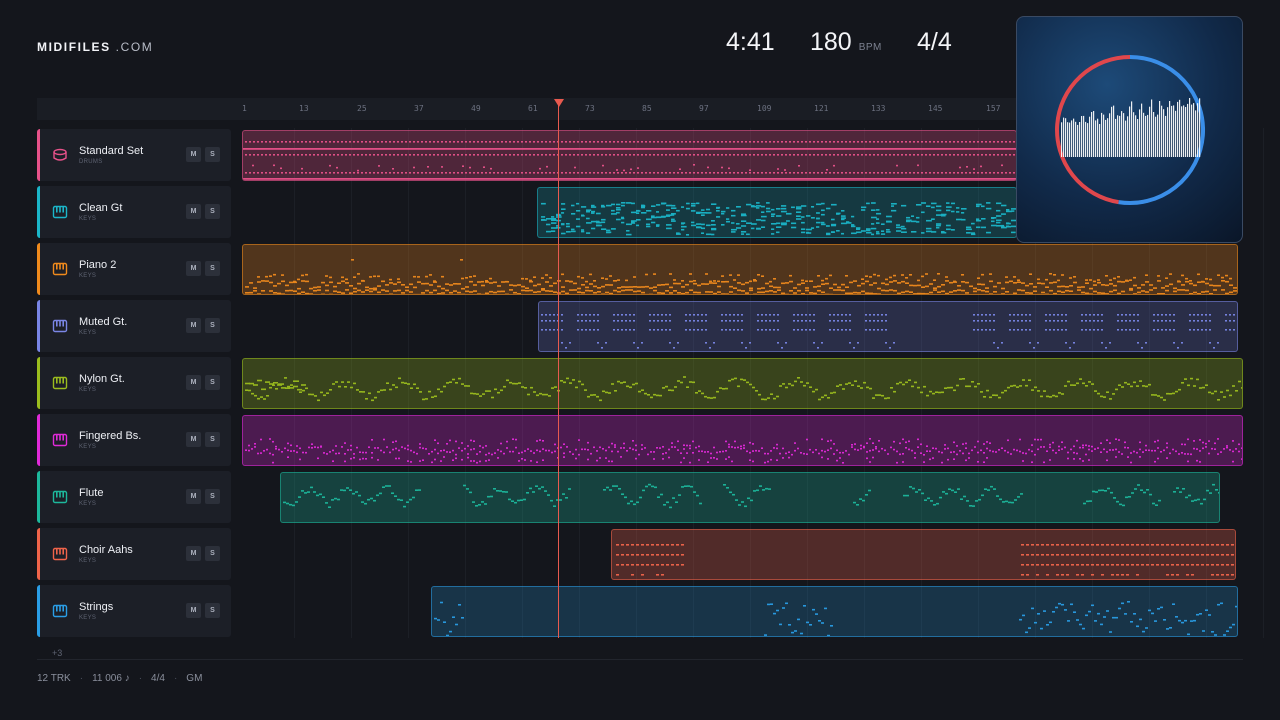 The height and width of the screenshot is (720, 1280). I want to click on more-tracks: +3, so click(57, 653).